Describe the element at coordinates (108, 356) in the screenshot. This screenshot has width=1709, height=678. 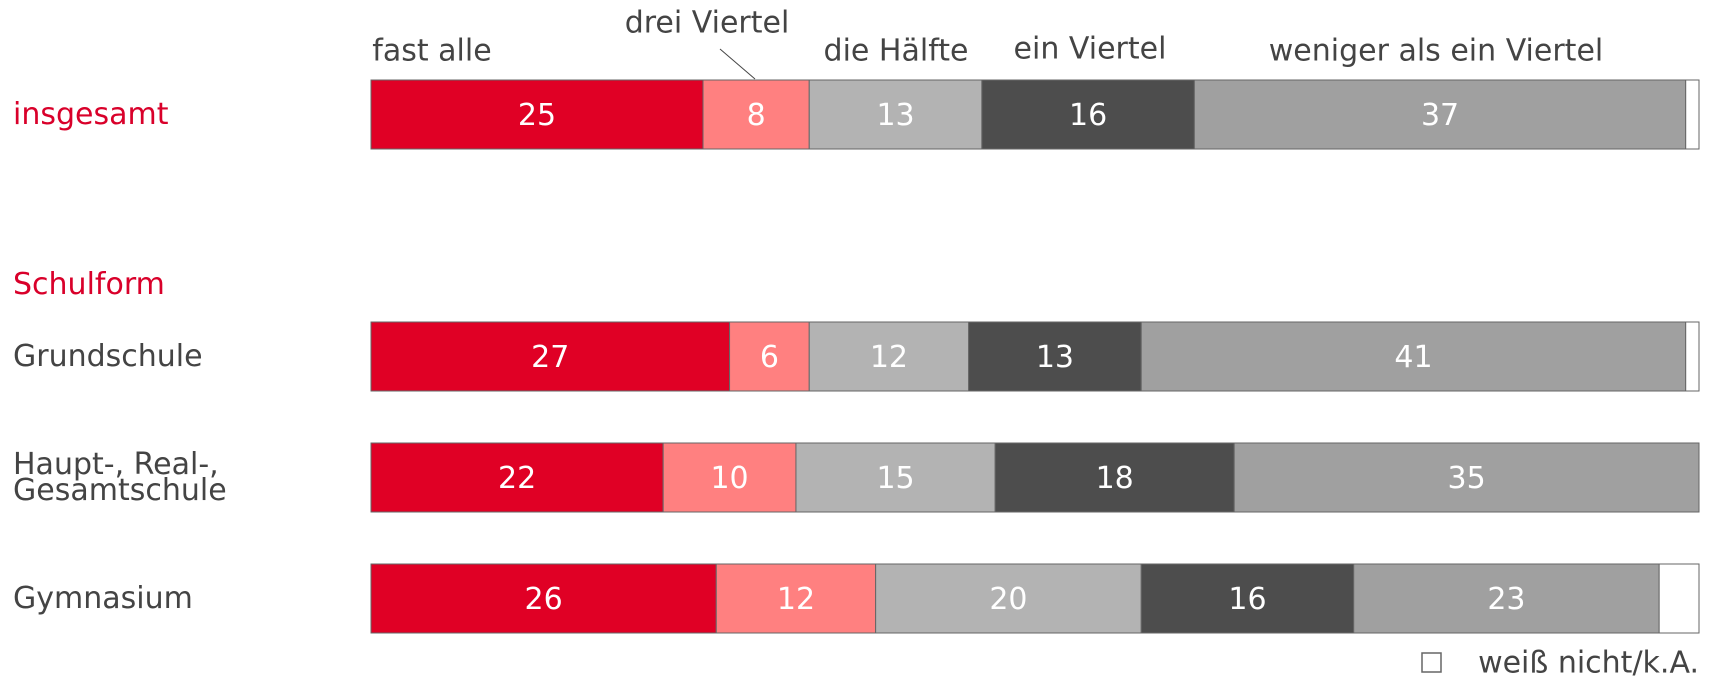
I see `category-label: Grundschule` at that location.